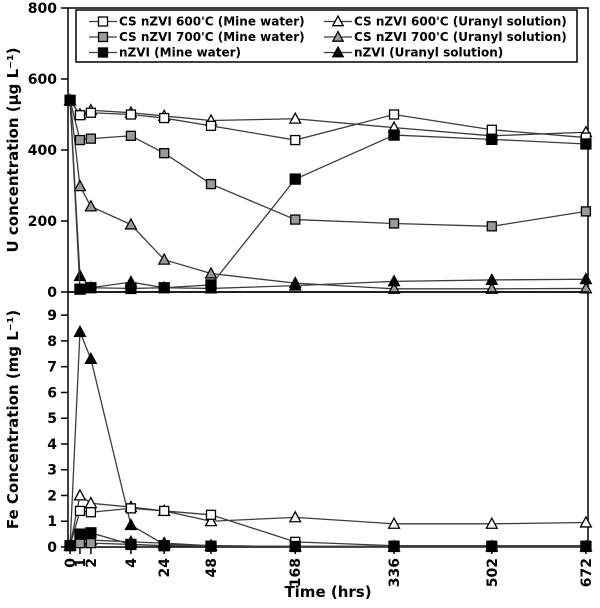  What do you see at coordinates (132, 563) in the screenshot?
I see `x-tick-label: 4` at bounding box center [132, 563].